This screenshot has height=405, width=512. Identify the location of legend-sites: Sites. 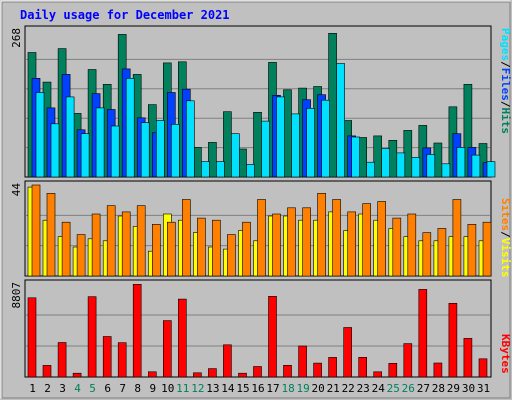
(505, 214).